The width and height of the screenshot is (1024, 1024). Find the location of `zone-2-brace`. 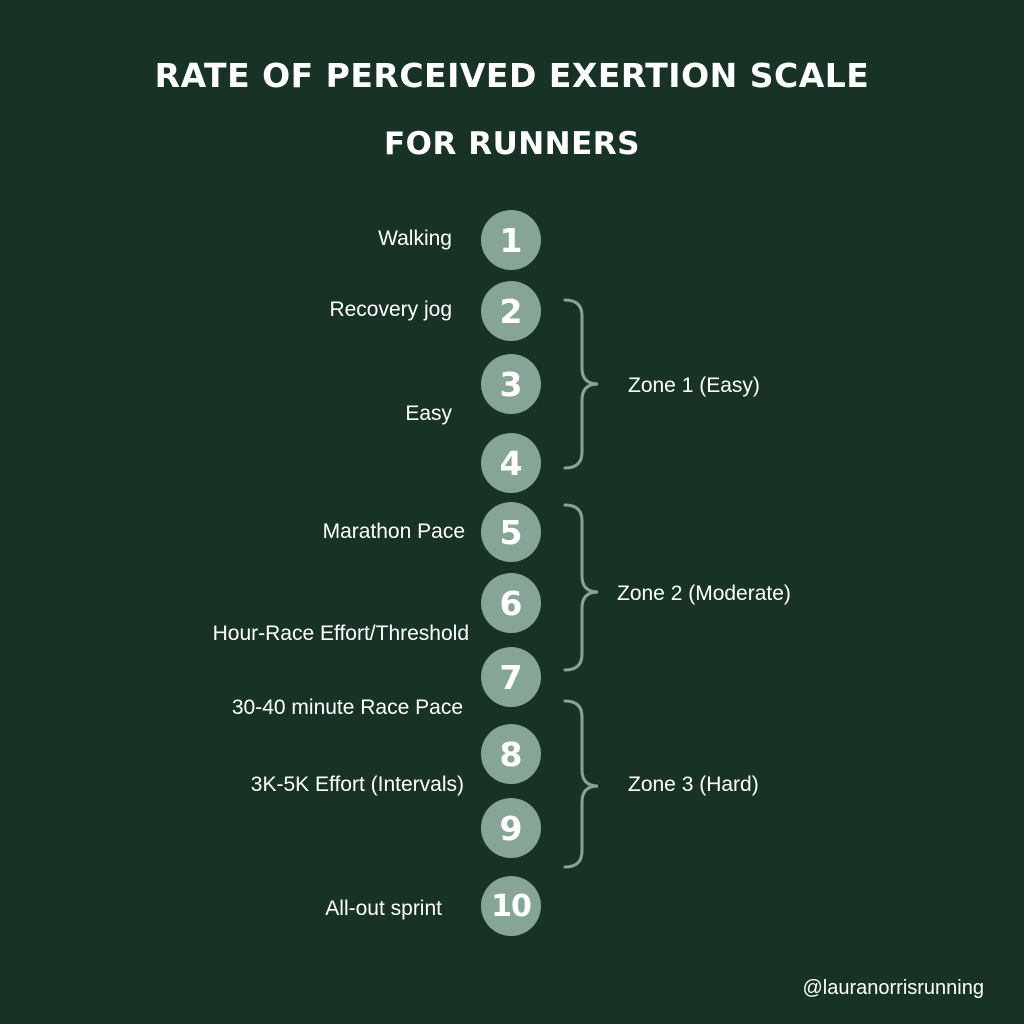

zone-2-brace is located at coordinates (581, 587).